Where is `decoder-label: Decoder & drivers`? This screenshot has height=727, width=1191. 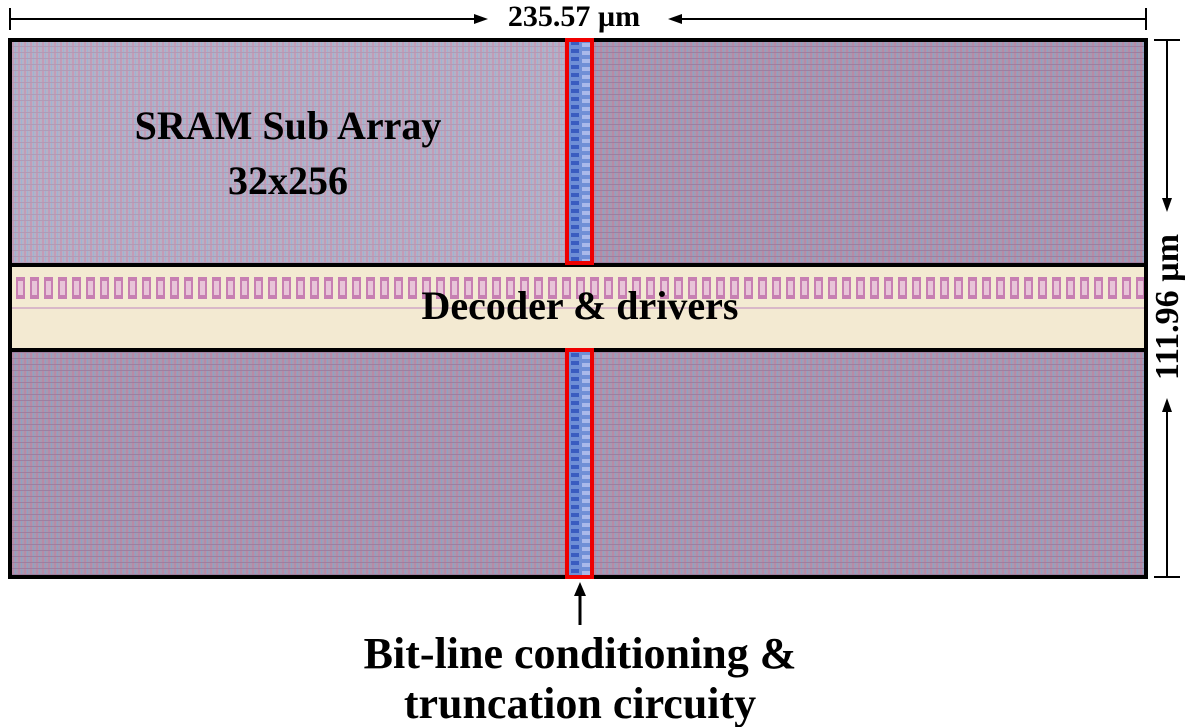 decoder-label: Decoder & drivers is located at coordinates (580, 305).